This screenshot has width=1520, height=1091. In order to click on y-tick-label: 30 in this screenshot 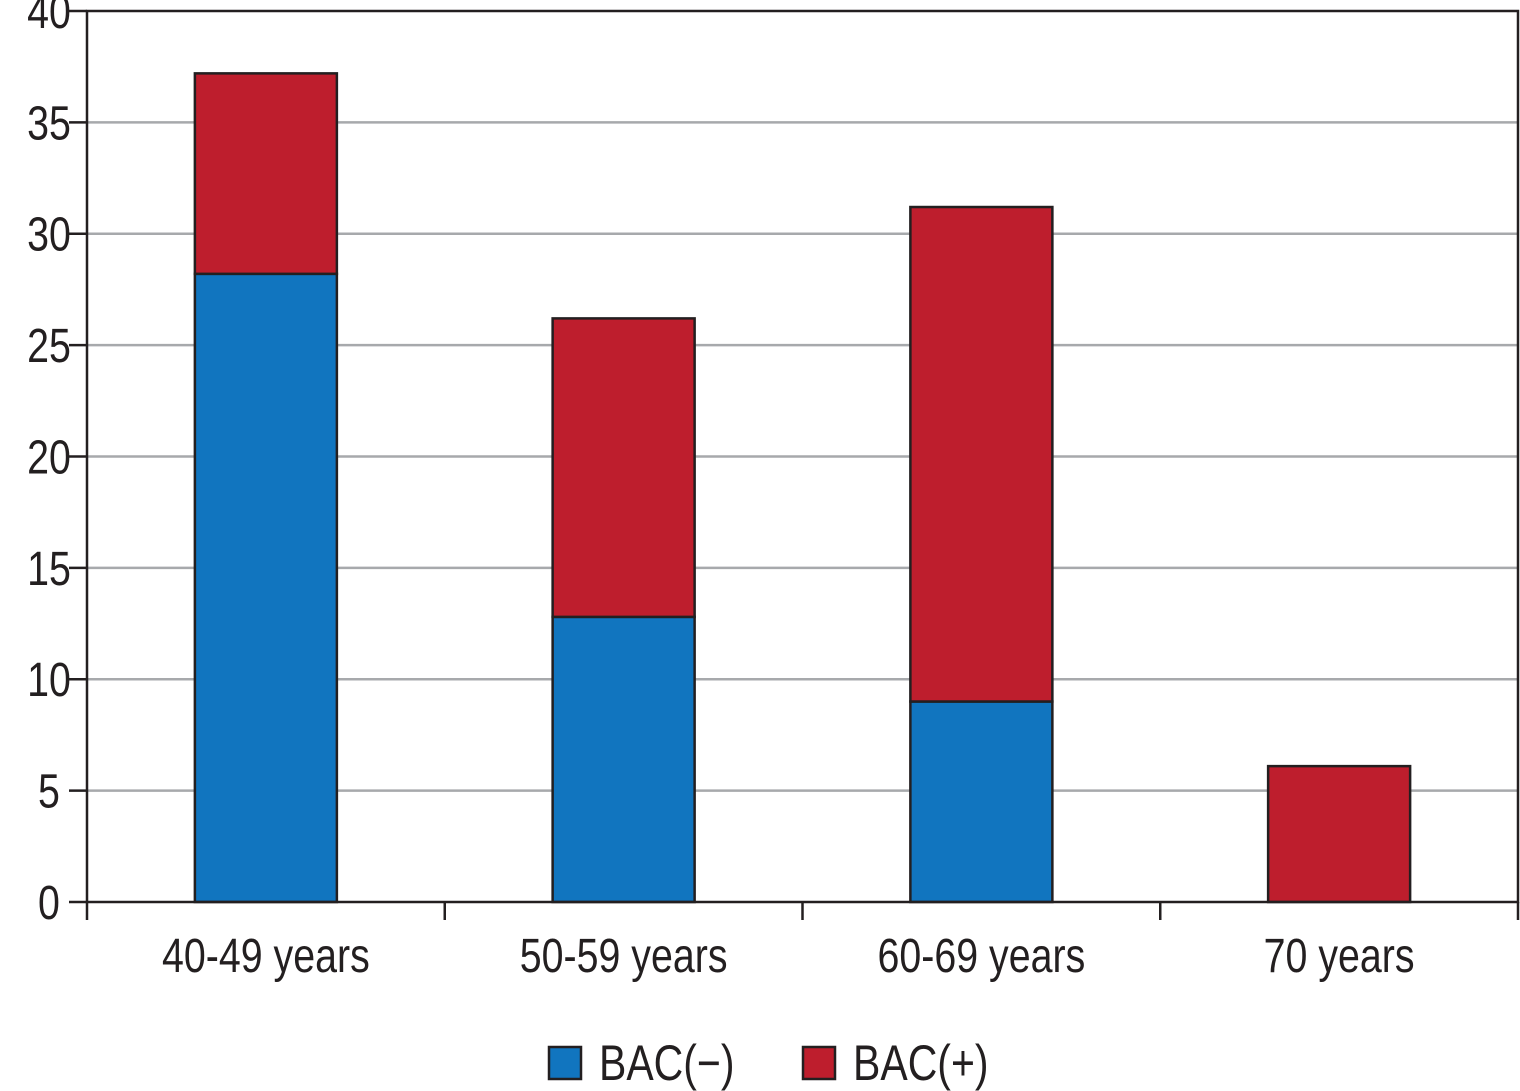, I will do `click(49, 235)`.